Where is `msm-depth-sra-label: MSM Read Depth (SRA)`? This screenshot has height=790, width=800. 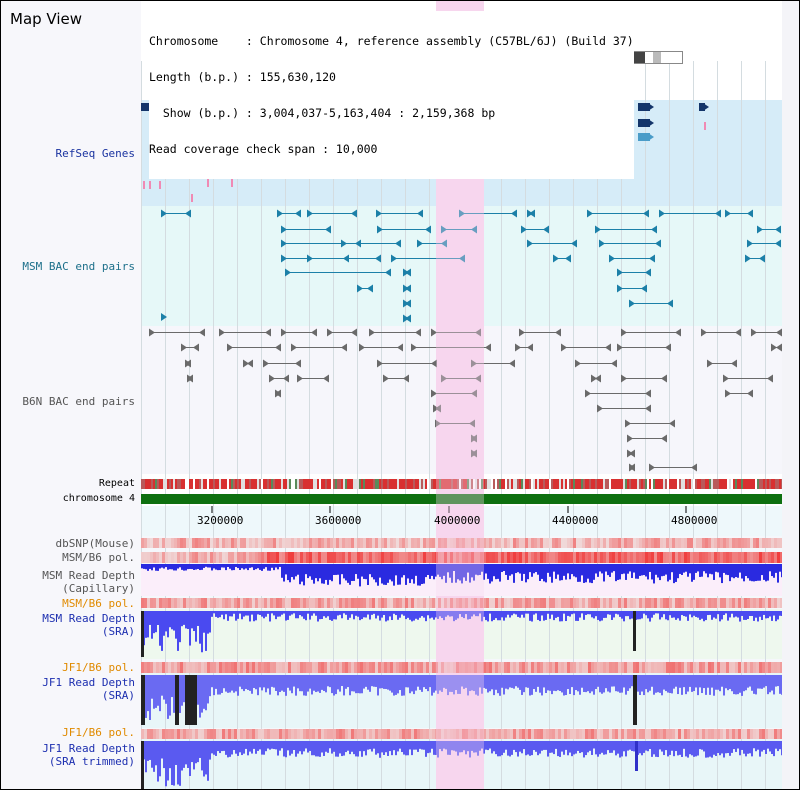
msm-depth-sra-label: MSM Read Depth (SRA) is located at coordinates (88, 625).